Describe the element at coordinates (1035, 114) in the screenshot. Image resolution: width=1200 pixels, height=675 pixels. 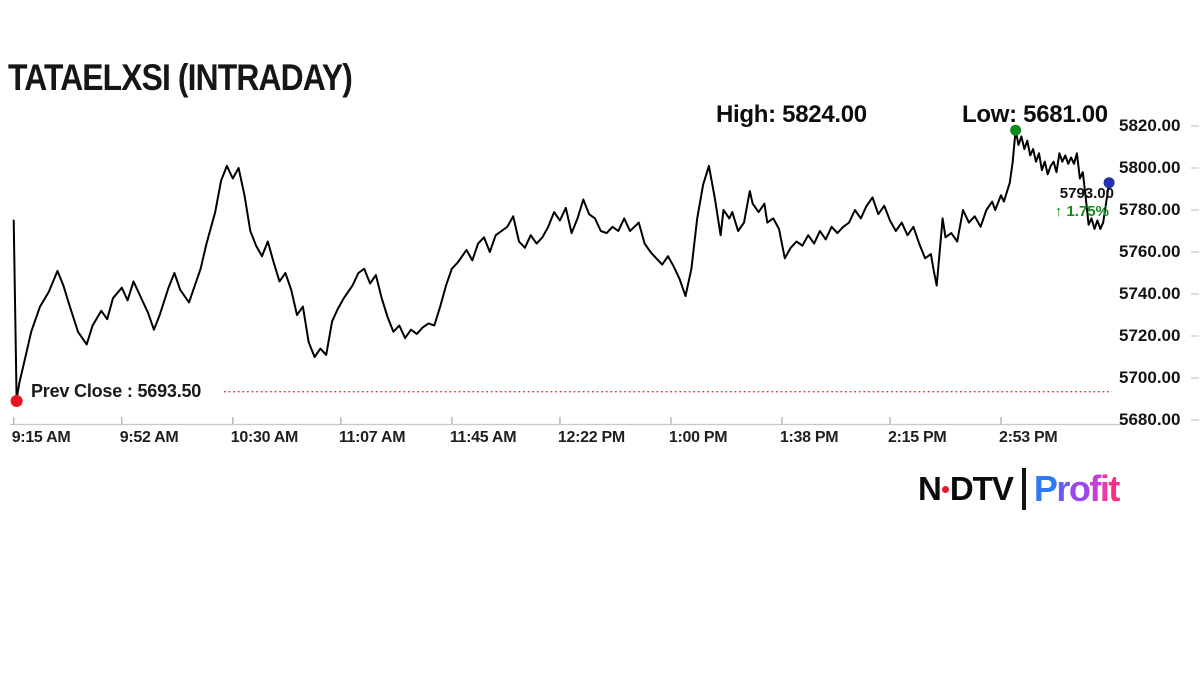
I see `day-low-label: Low: 5681.00` at that location.